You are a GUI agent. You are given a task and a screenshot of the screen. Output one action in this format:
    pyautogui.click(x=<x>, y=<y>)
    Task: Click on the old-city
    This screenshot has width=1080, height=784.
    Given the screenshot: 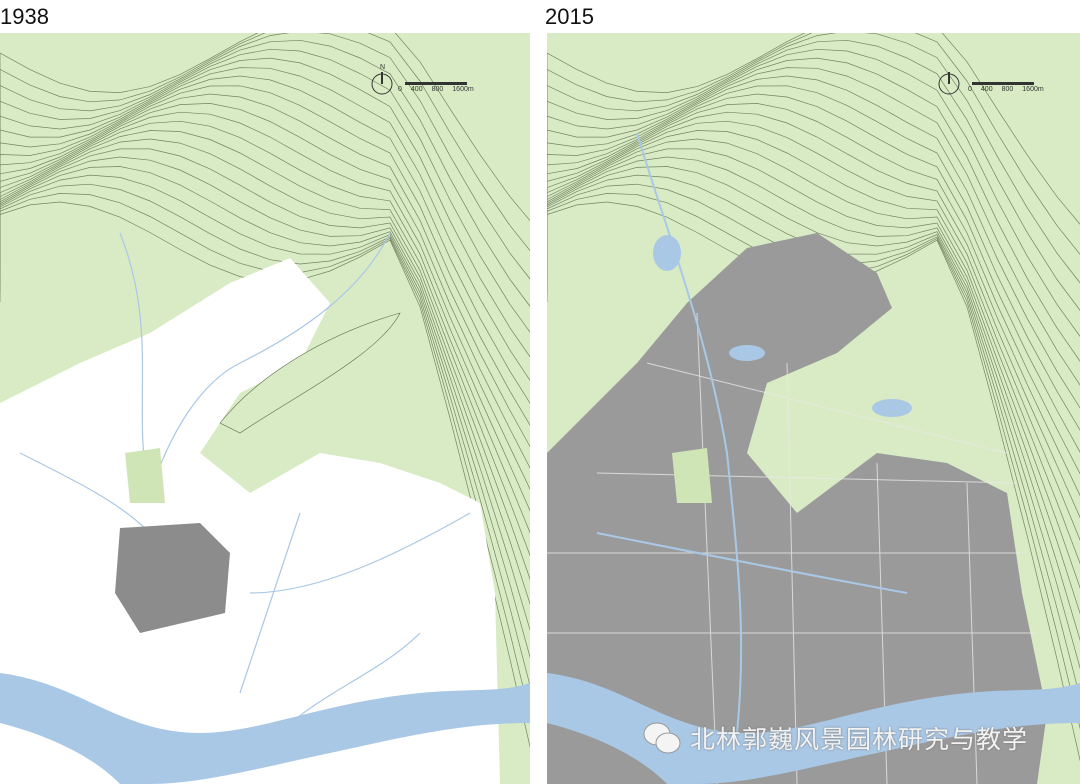 What is the action you would take?
    pyautogui.click(x=172, y=578)
    